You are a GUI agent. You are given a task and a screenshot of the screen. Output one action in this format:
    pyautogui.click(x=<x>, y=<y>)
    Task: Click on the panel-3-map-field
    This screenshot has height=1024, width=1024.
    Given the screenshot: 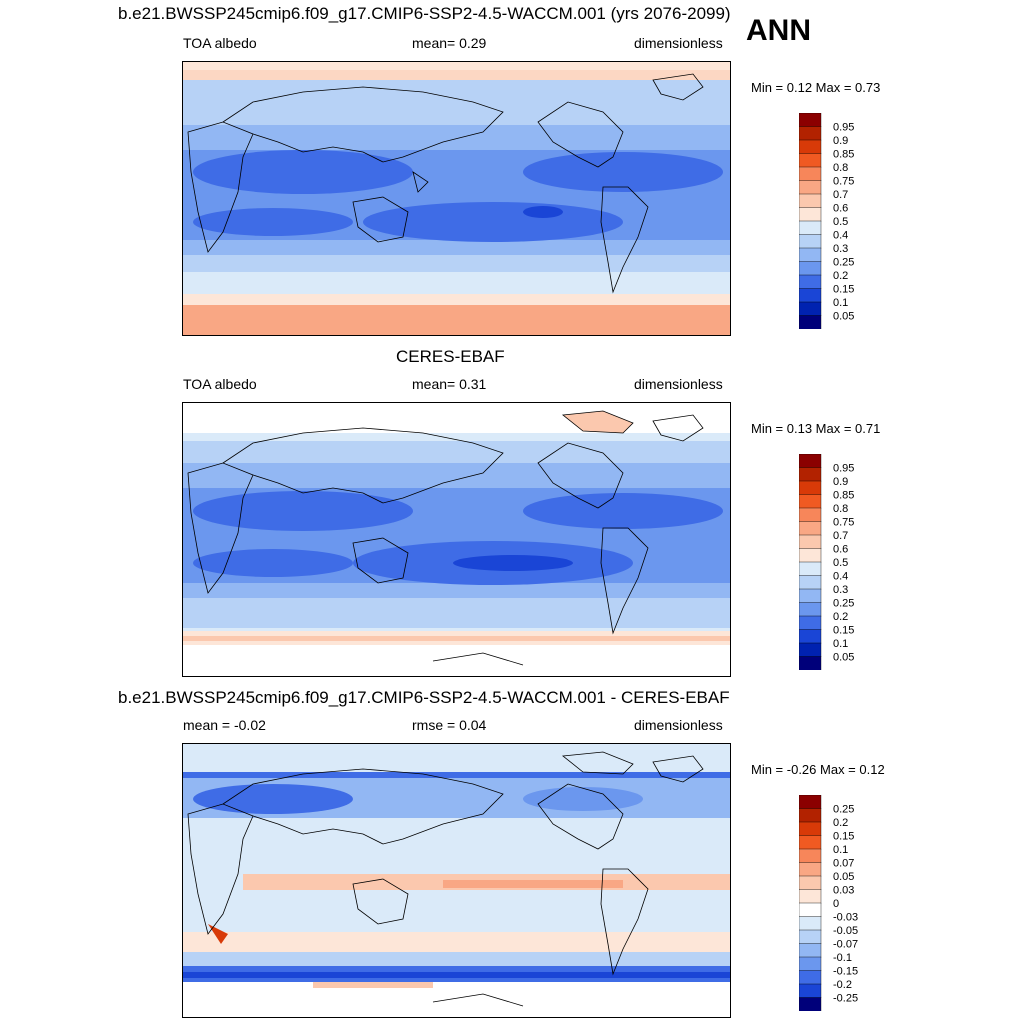 What is the action you would take?
    pyautogui.click(x=456, y=880)
    